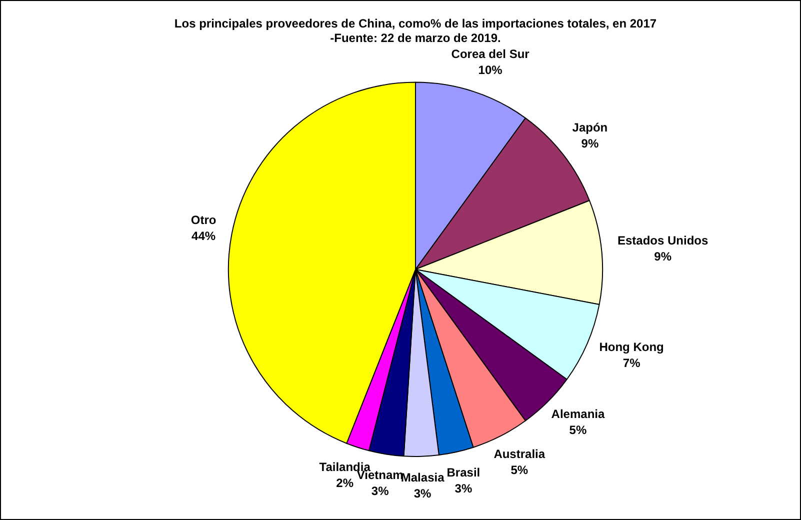 This screenshot has height=520, width=801. Describe the element at coordinates (415, 30) in the screenshot. I see `chart-title: Los principales proveedores de China, como% de las importaciones totales, en 2017 -Fuente: 22 de marzo de 2019.` at that location.